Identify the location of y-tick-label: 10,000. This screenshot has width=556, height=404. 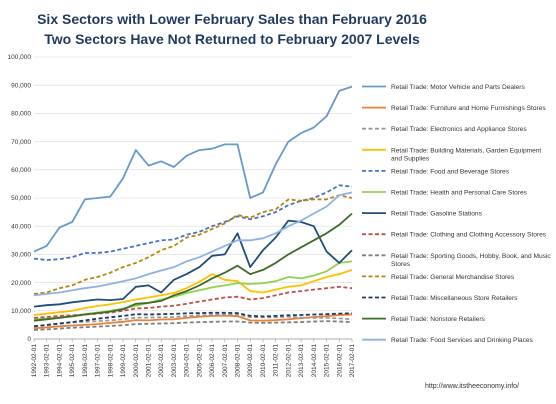
(21, 311).